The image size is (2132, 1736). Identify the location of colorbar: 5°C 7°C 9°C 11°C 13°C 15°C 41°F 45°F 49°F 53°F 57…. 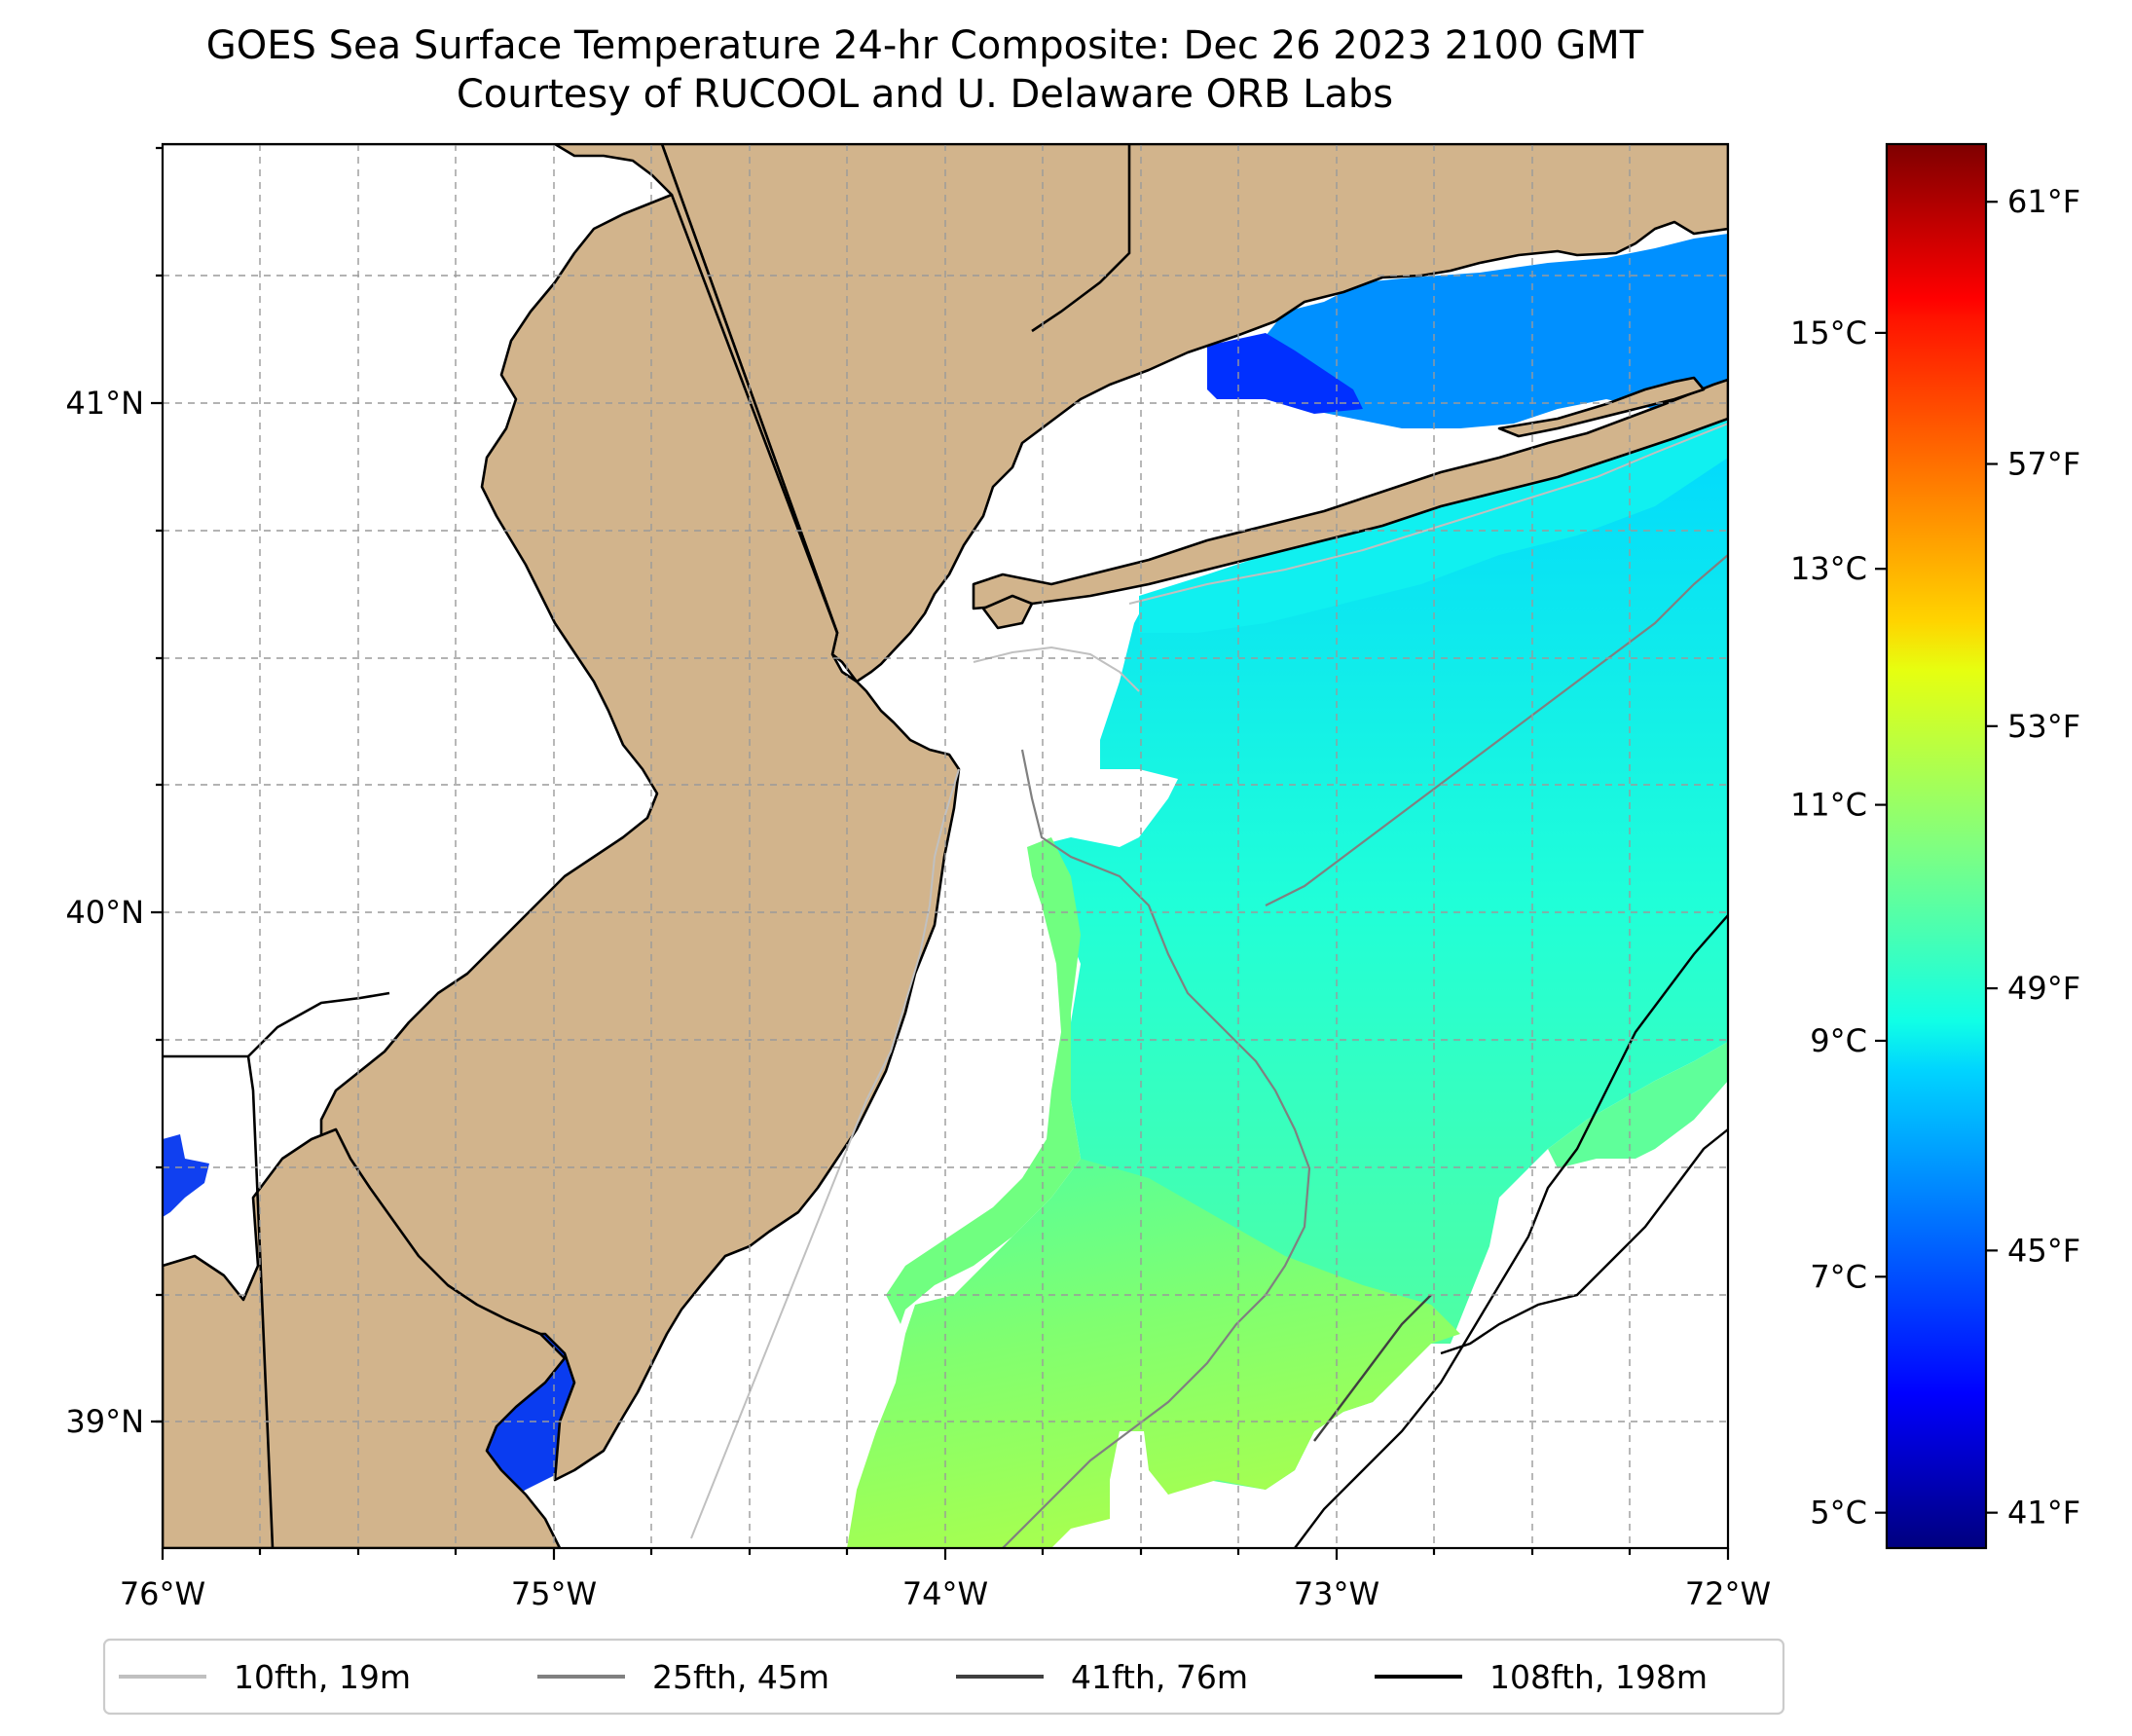
(1935, 846).